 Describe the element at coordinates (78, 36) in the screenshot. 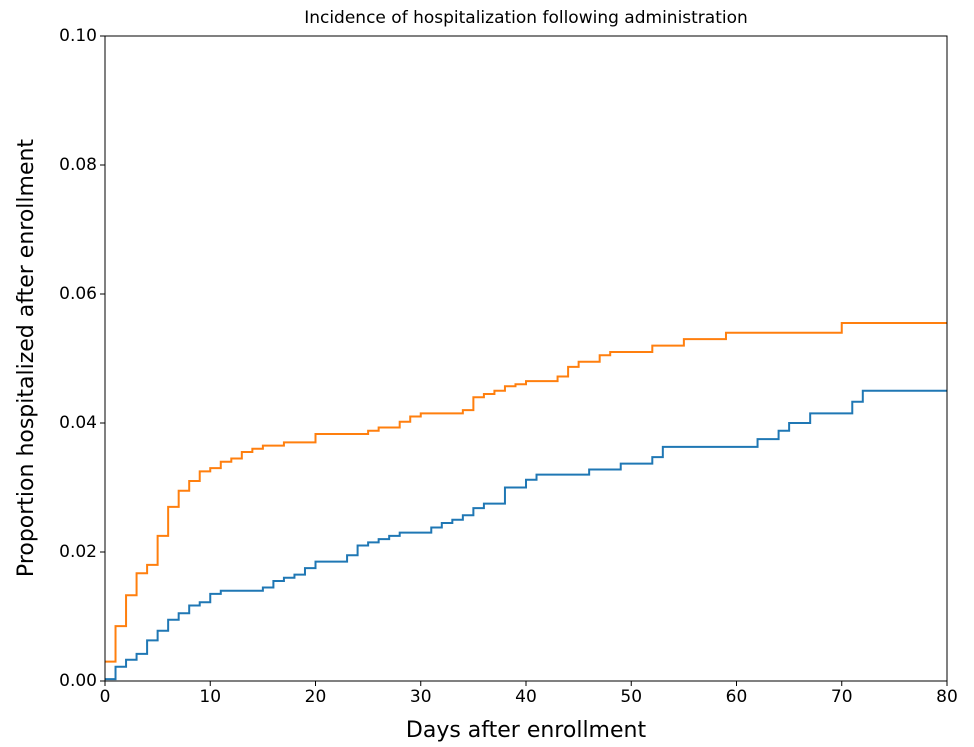

I see `y-tick-label: 0.10` at that location.